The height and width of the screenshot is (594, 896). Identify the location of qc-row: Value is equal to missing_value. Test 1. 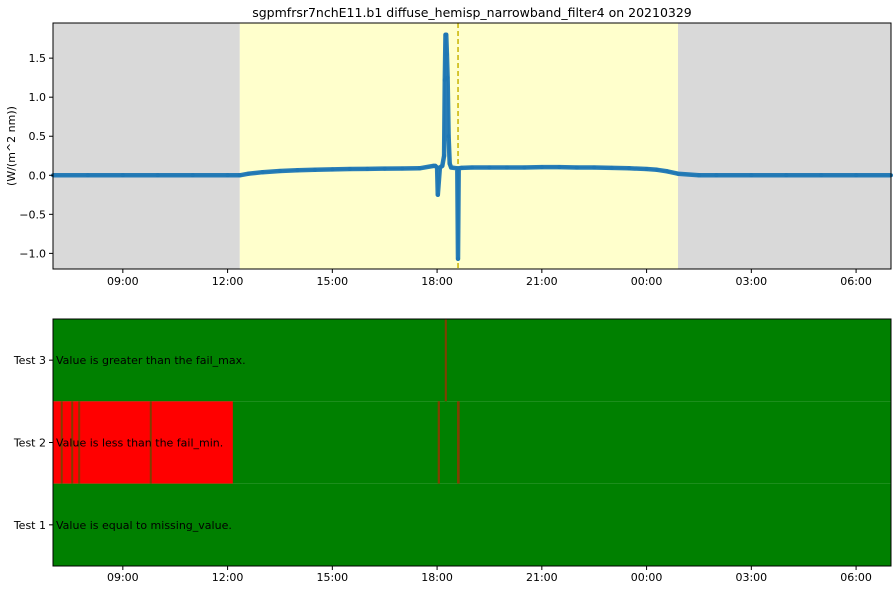
(452, 524).